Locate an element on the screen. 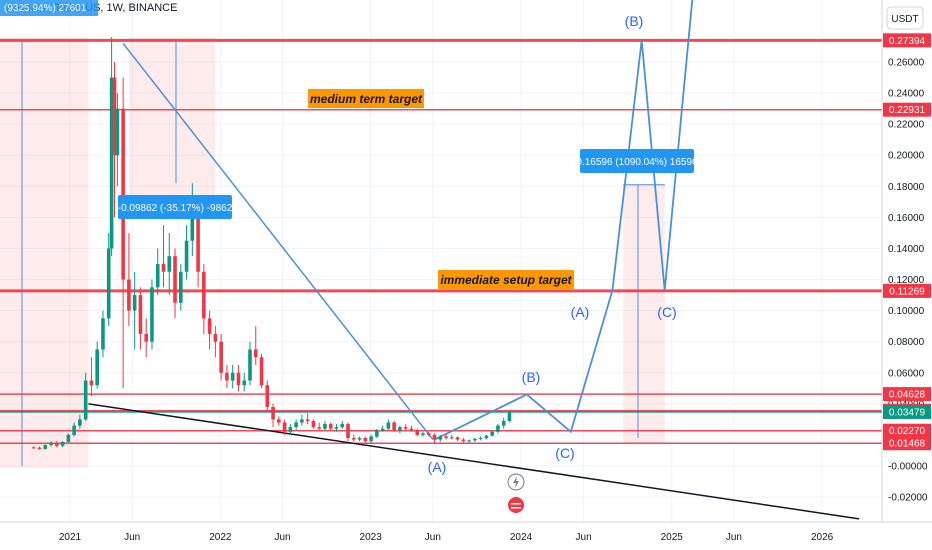  measure-top-box is located at coordinates (49, 8).